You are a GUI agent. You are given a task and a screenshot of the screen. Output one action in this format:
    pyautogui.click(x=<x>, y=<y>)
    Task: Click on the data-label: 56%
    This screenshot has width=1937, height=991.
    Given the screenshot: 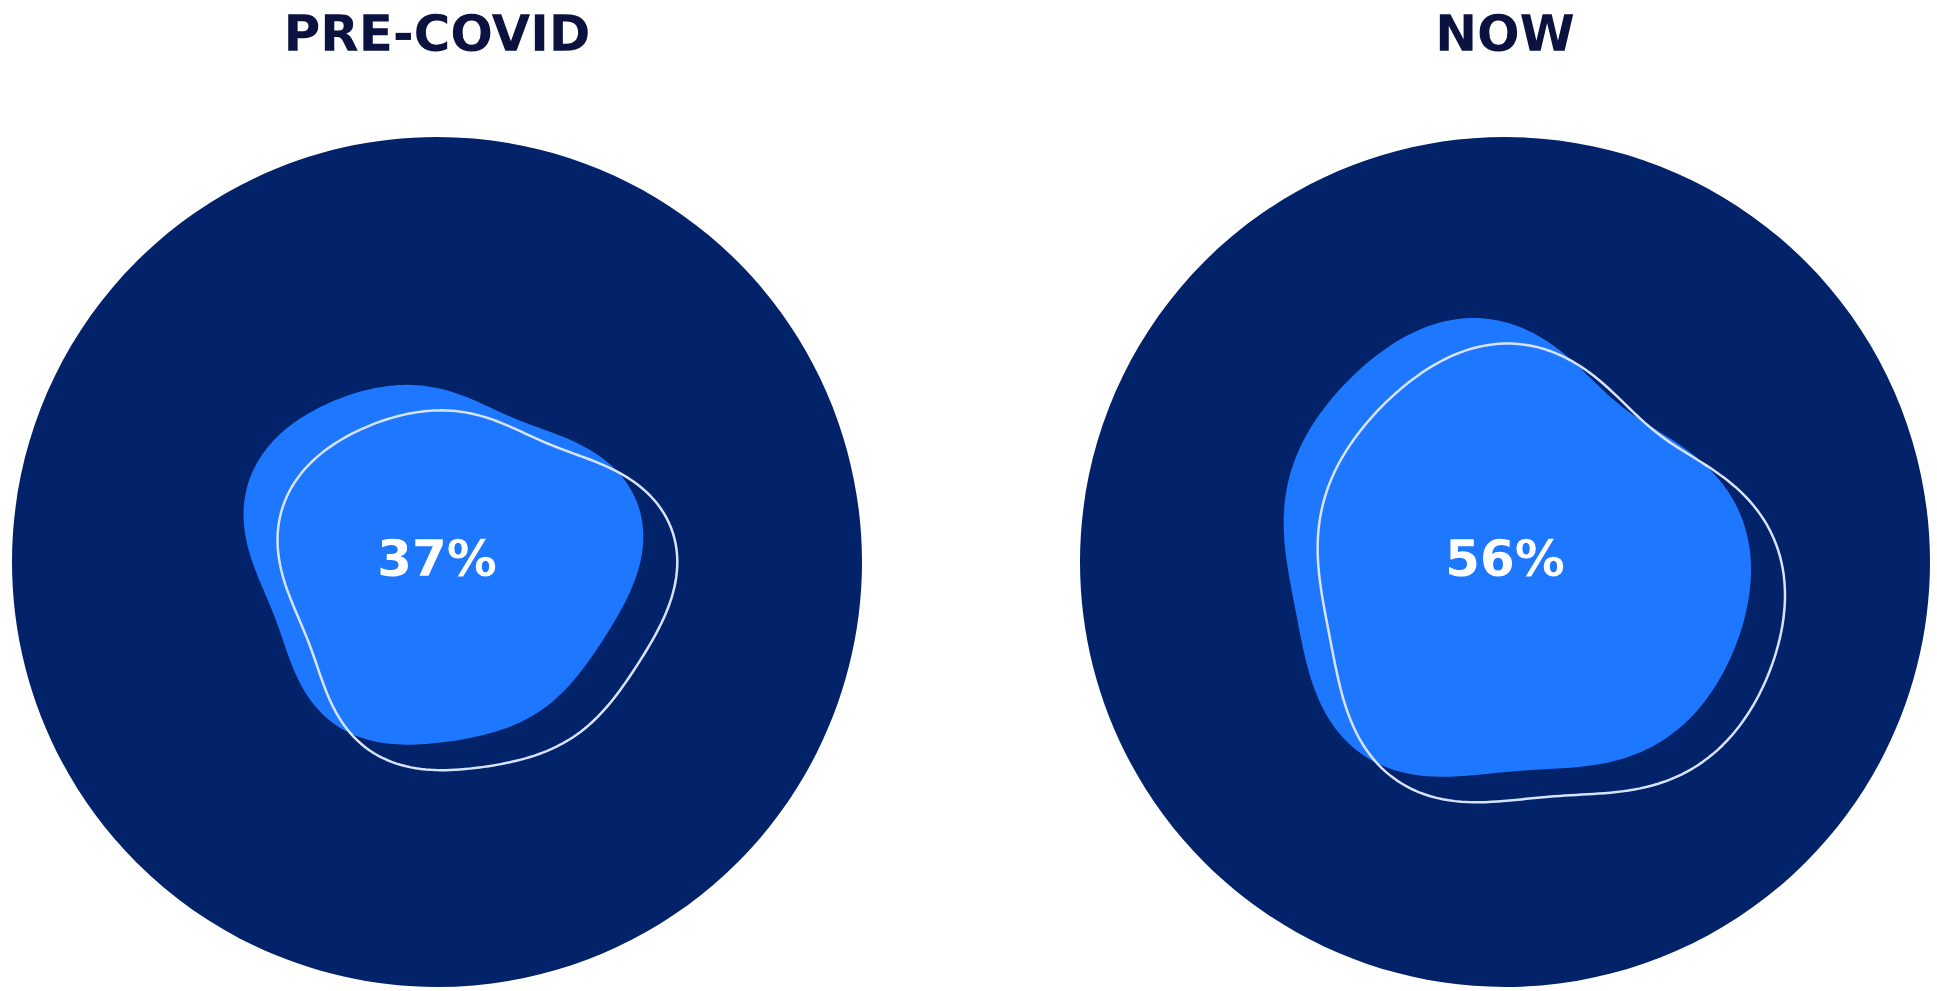 What is the action you would take?
    pyautogui.click(x=1506, y=557)
    